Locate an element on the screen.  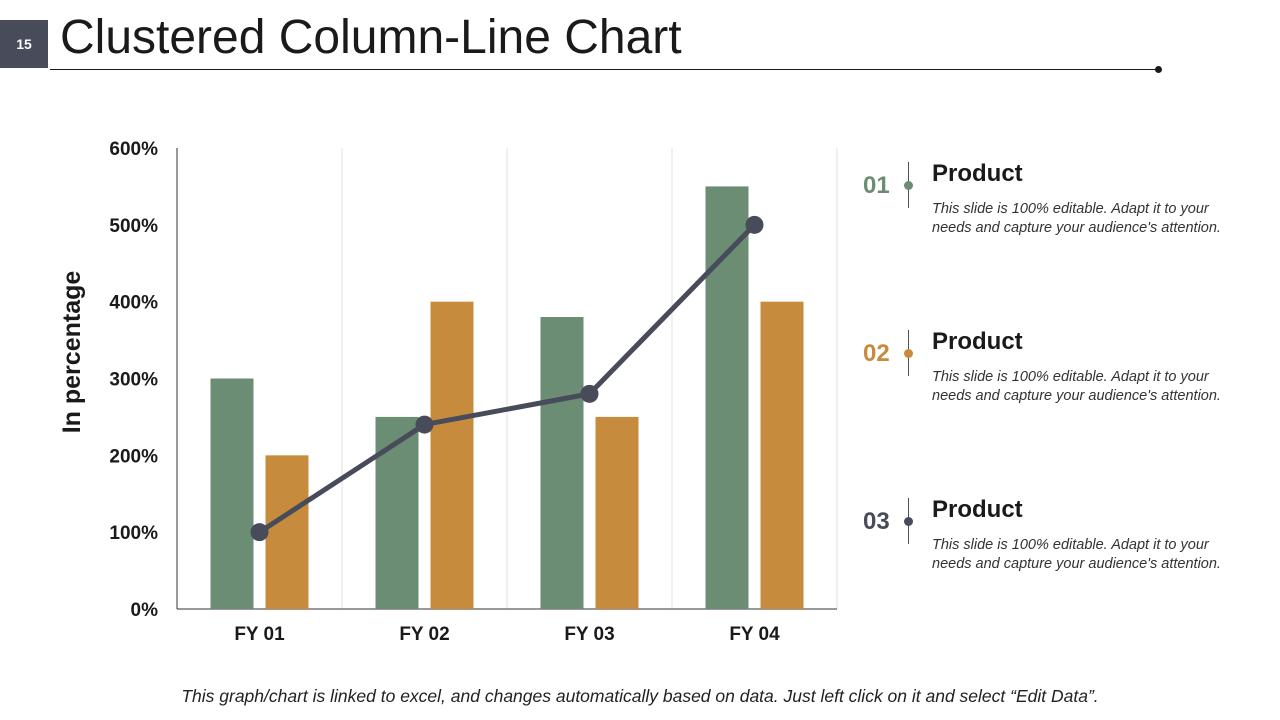
bar-series-1-fy04 is located at coordinates (727, 397).